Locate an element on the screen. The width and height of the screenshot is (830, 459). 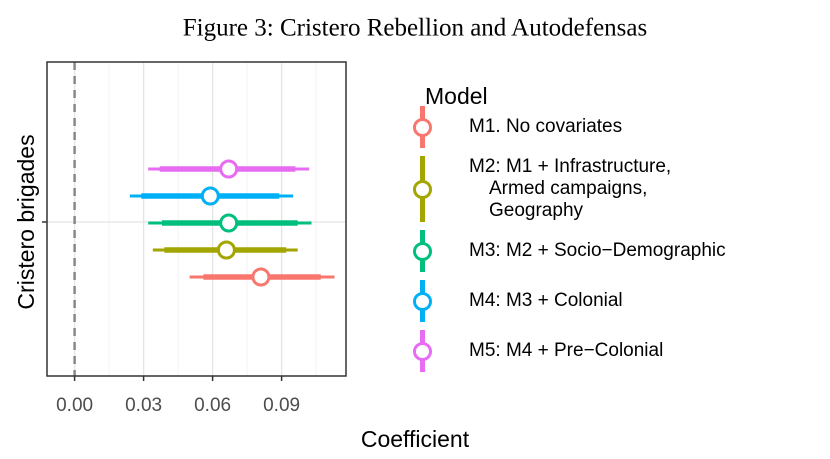
legend-entry: M5: M4 + Pre−Colonial is located at coordinates (565, 351).